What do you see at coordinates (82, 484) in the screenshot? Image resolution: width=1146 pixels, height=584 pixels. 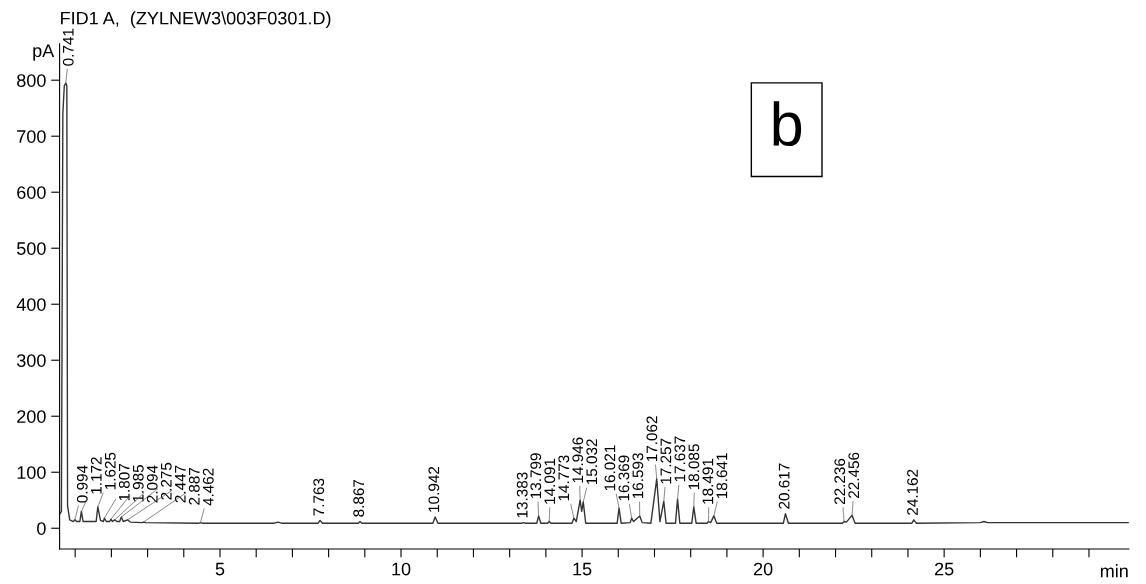 I see `annotation: 0.994` at bounding box center [82, 484].